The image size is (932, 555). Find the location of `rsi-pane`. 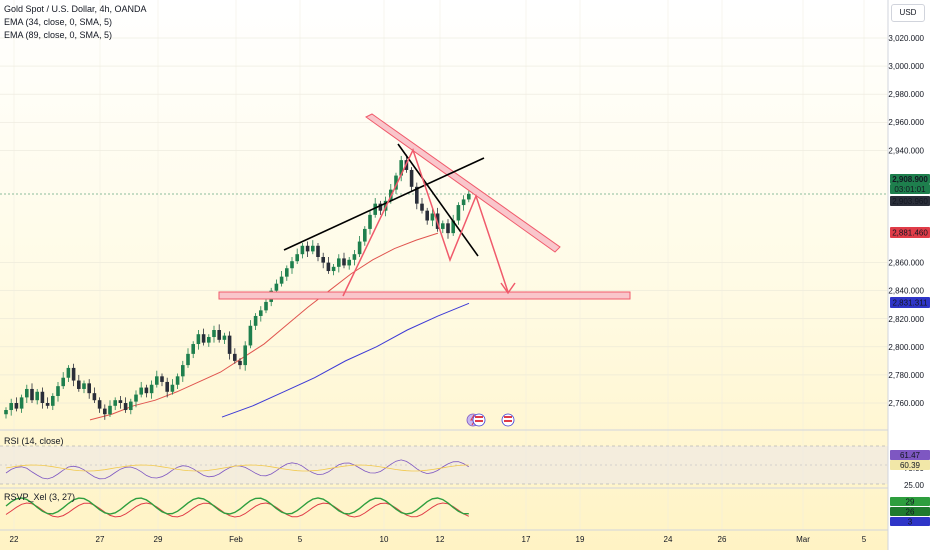

rsi-pane is located at coordinates (444, 457).